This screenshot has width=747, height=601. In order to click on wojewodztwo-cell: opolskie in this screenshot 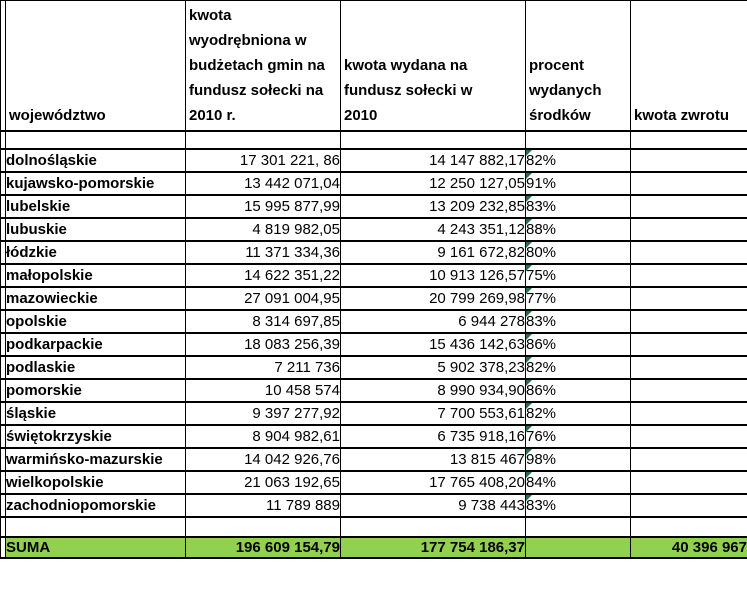, I will do `click(95, 321)`.